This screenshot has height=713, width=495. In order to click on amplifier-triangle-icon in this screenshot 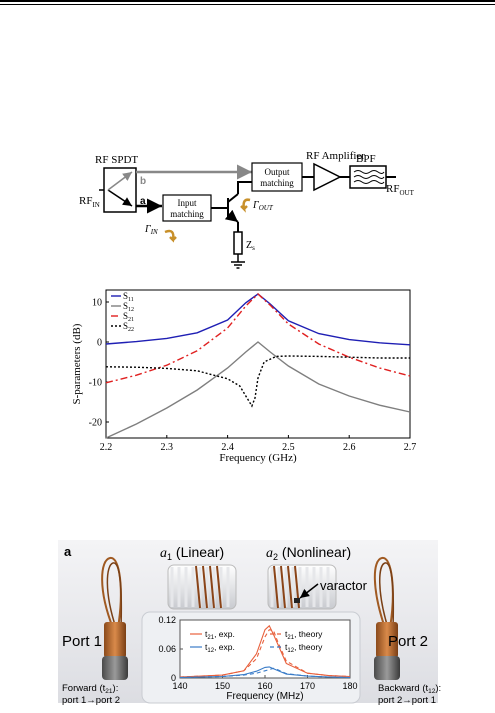, I will do `click(327, 177)`.